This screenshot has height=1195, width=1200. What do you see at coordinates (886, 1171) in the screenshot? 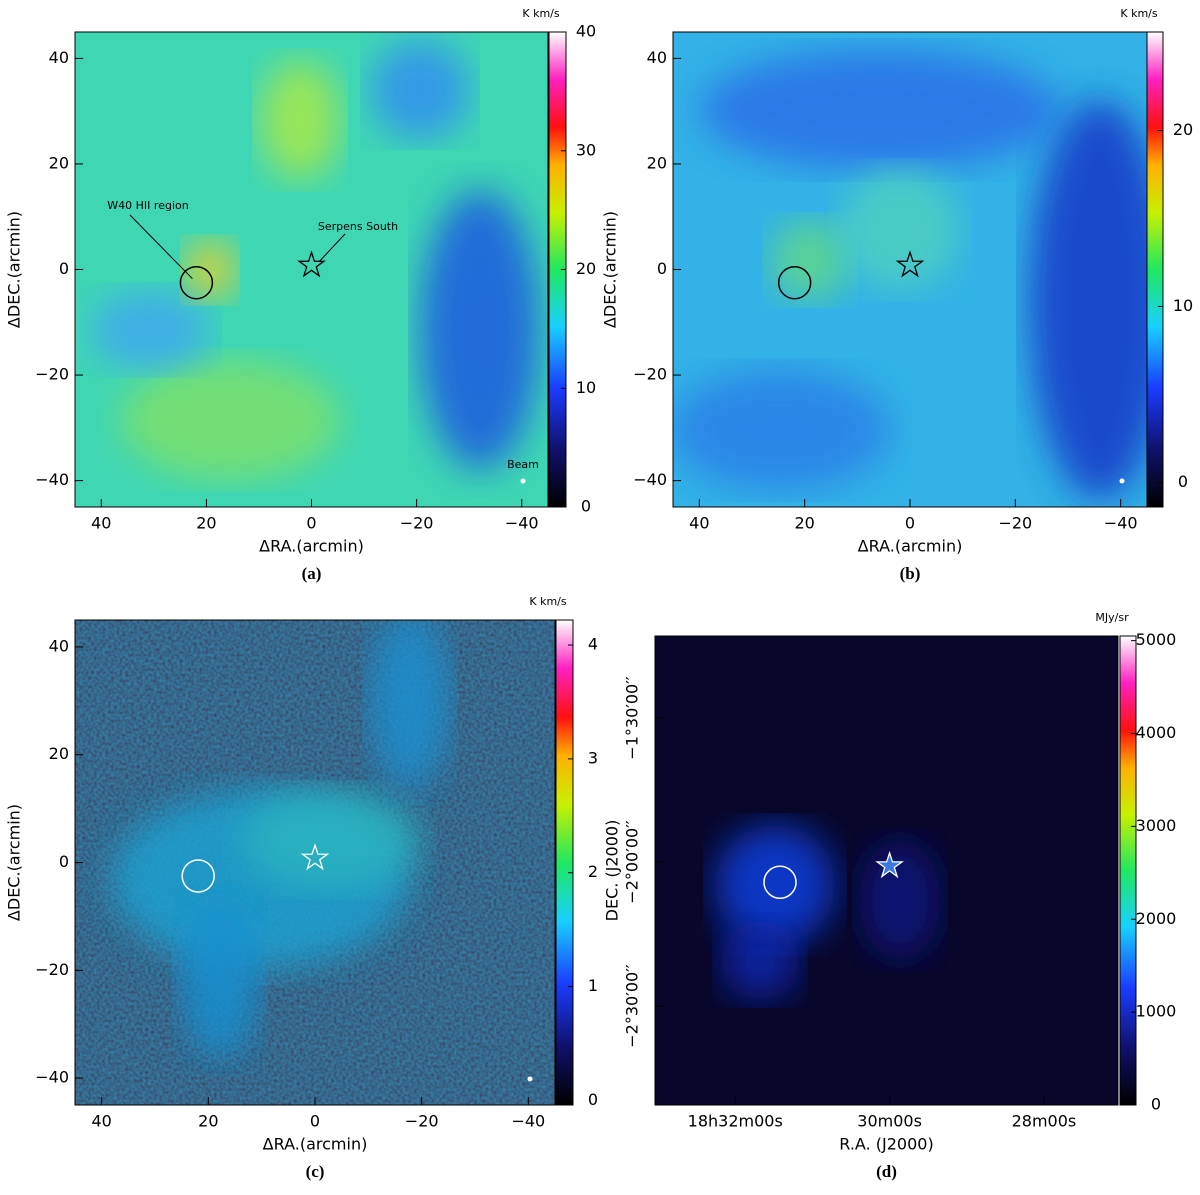
I see `panel-label: (d)` at bounding box center [886, 1171].